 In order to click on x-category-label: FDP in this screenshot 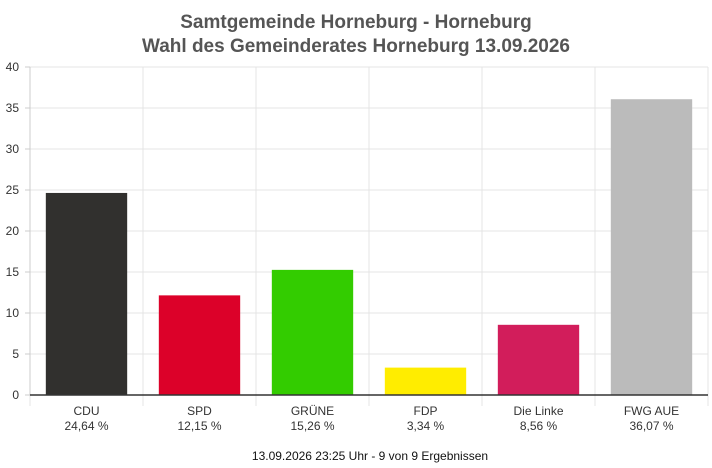, I will do `click(426, 411)`.